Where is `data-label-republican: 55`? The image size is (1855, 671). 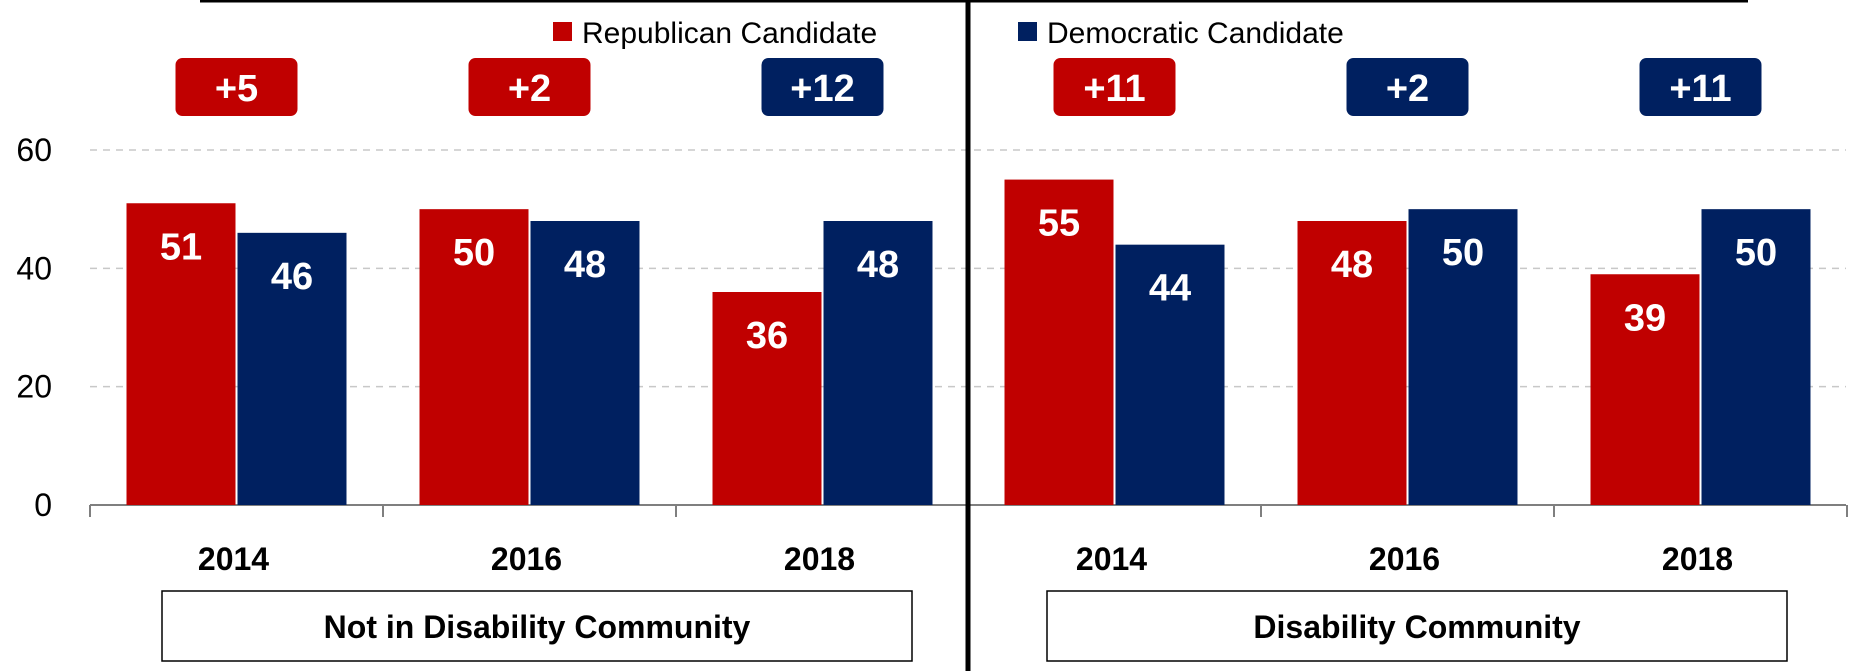
data-label-republican: 55 is located at coordinates (1059, 224).